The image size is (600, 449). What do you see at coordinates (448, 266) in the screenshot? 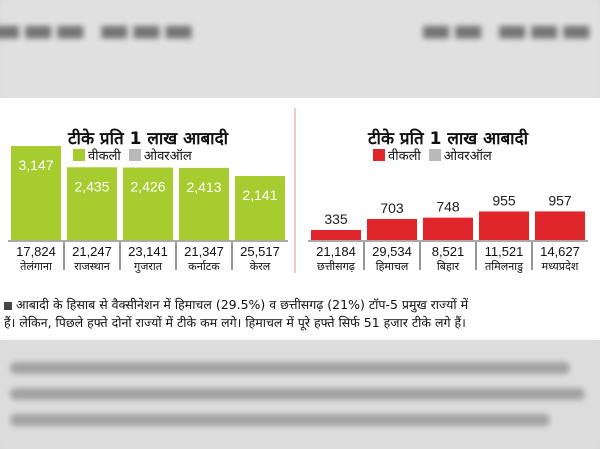
I see `category-label: बिहार` at bounding box center [448, 266].